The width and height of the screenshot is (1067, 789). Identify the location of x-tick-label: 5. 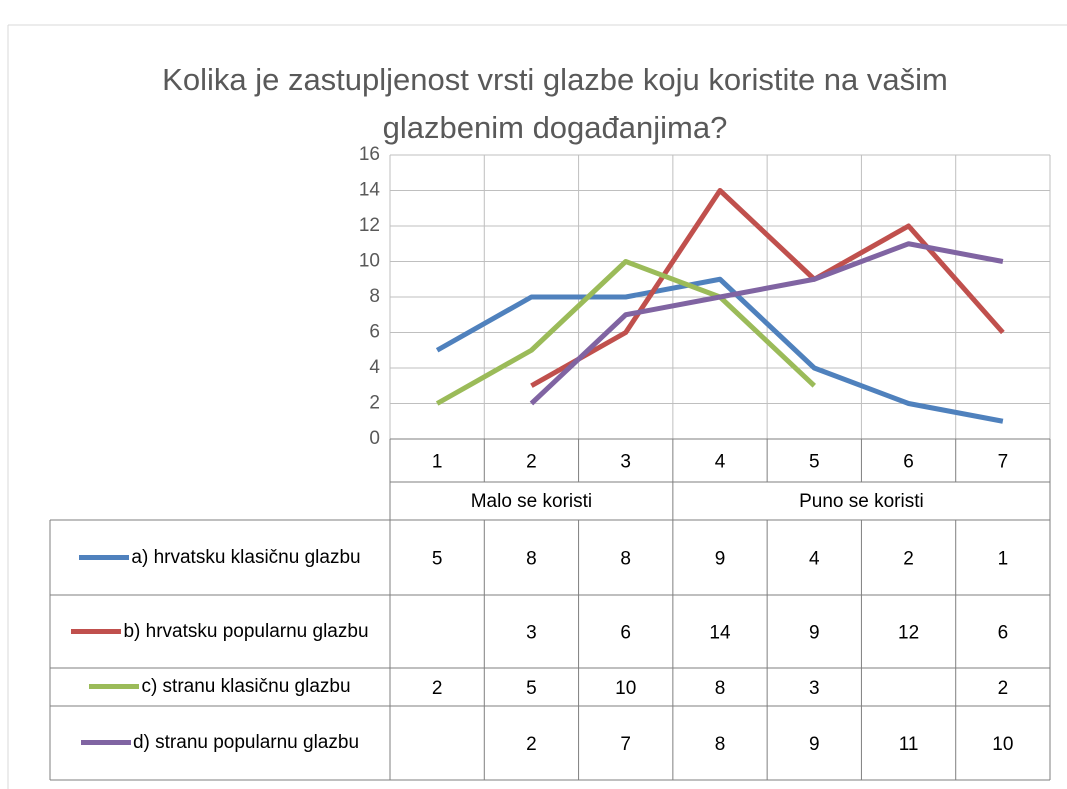
(814, 462).